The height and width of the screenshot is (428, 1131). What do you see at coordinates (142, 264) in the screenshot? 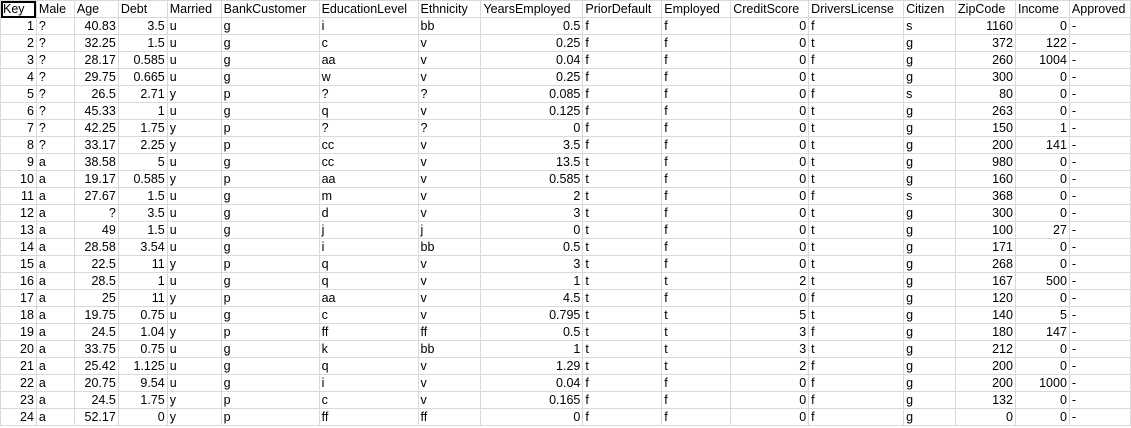
I see `cell-debt: 11` at bounding box center [142, 264].